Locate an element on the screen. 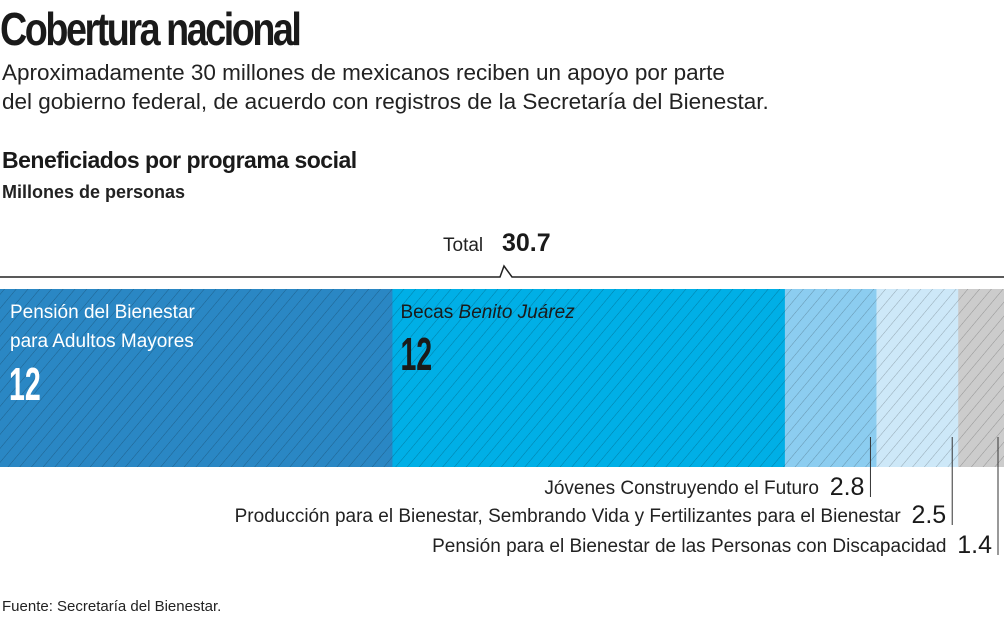 This screenshot has width=1004, height=620. segment-label: Pensión del Bienestar is located at coordinates (103, 312).